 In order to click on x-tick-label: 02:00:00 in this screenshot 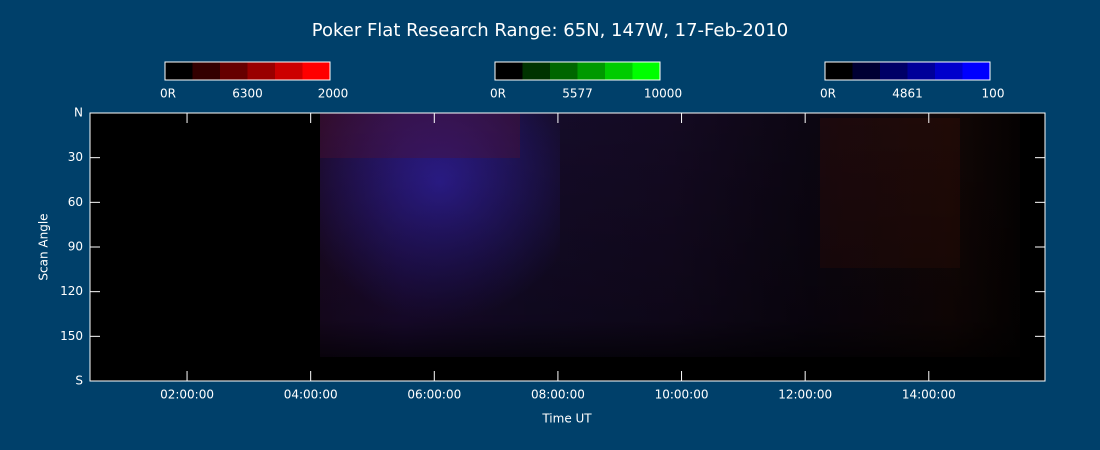, I will do `click(187, 395)`.